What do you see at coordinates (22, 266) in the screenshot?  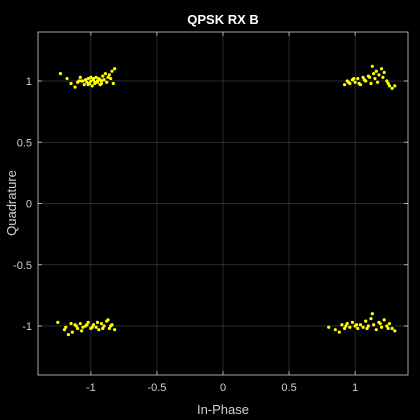 I see `y-tick-label-1: -0.5` at bounding box center [22, 266].